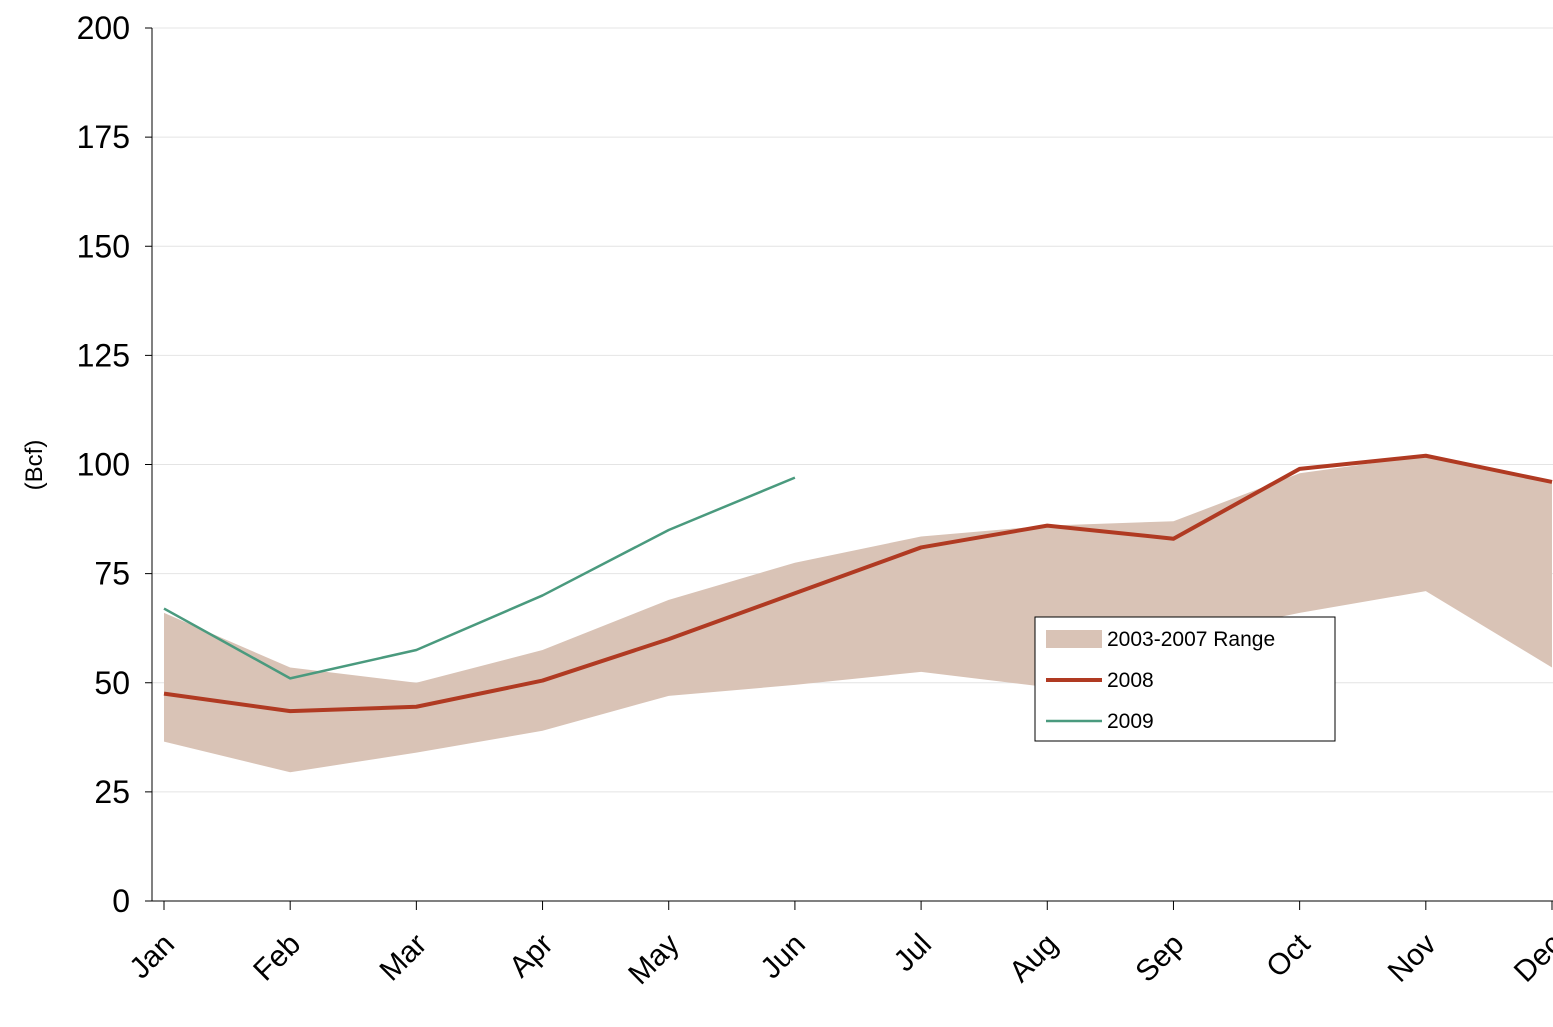 The width and height of the screenshot is (1553, 1027). Describe the element at coordinates (277, 958) in the screenshot. I see `x-tick-label: Feb` at that location.